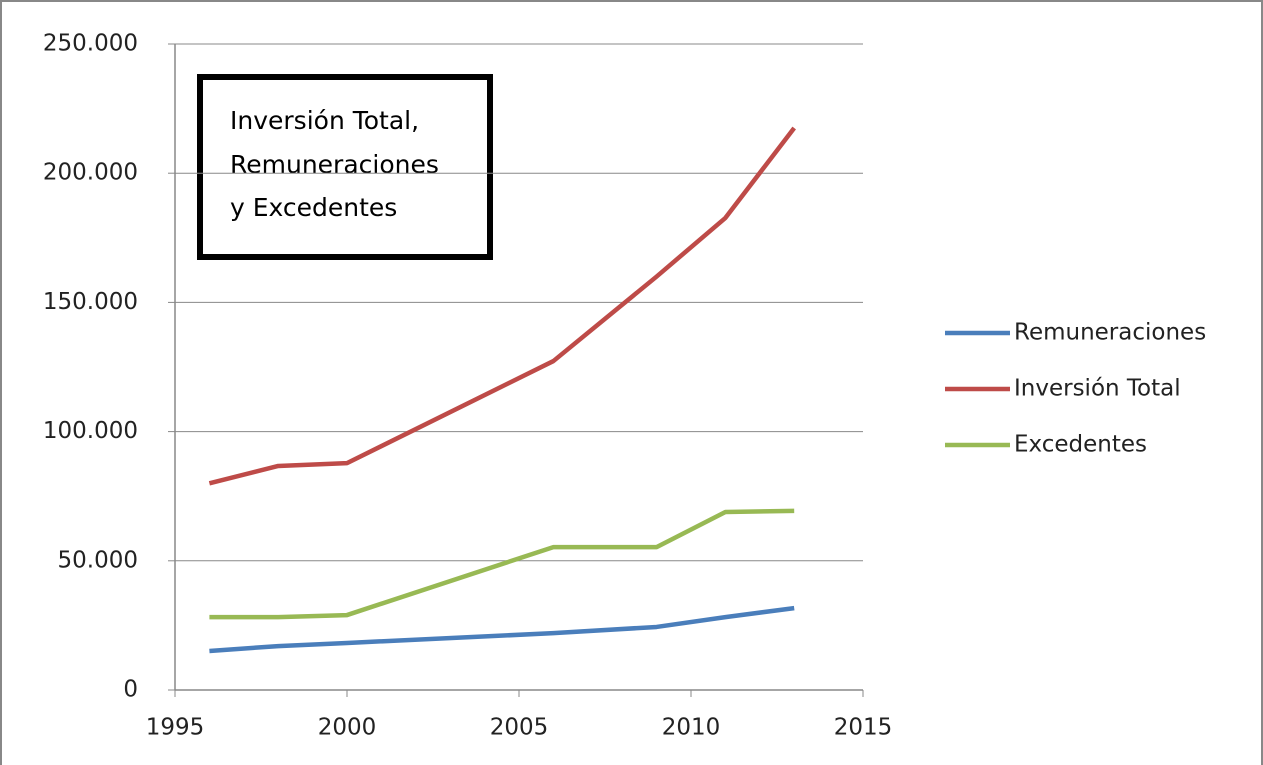 This screenshot has width=1263, height=765. I want to click on y-tick-label: 100.000, so click(90, 431).